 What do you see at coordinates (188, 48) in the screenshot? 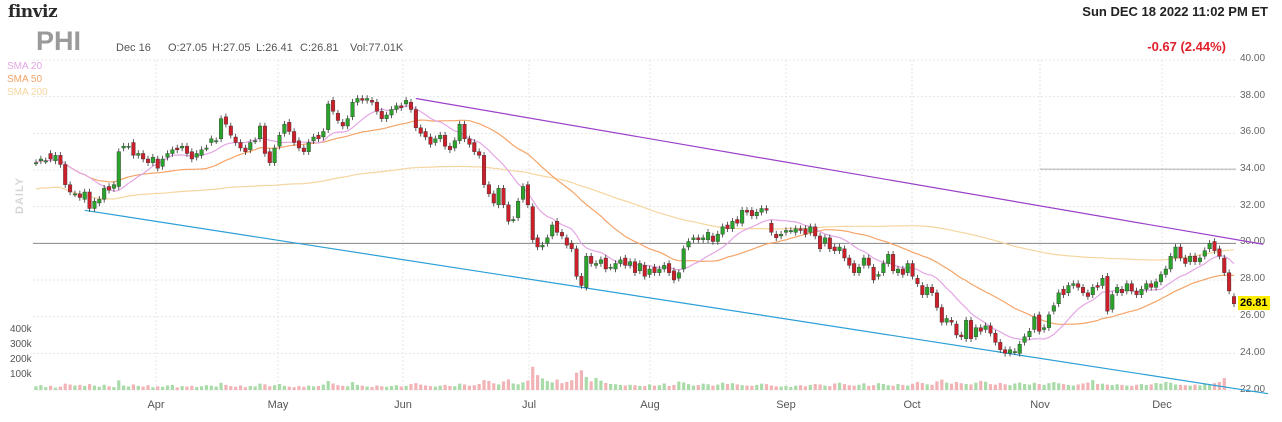
I see `open-value: O:27.05` at bounding box center [188, 48].